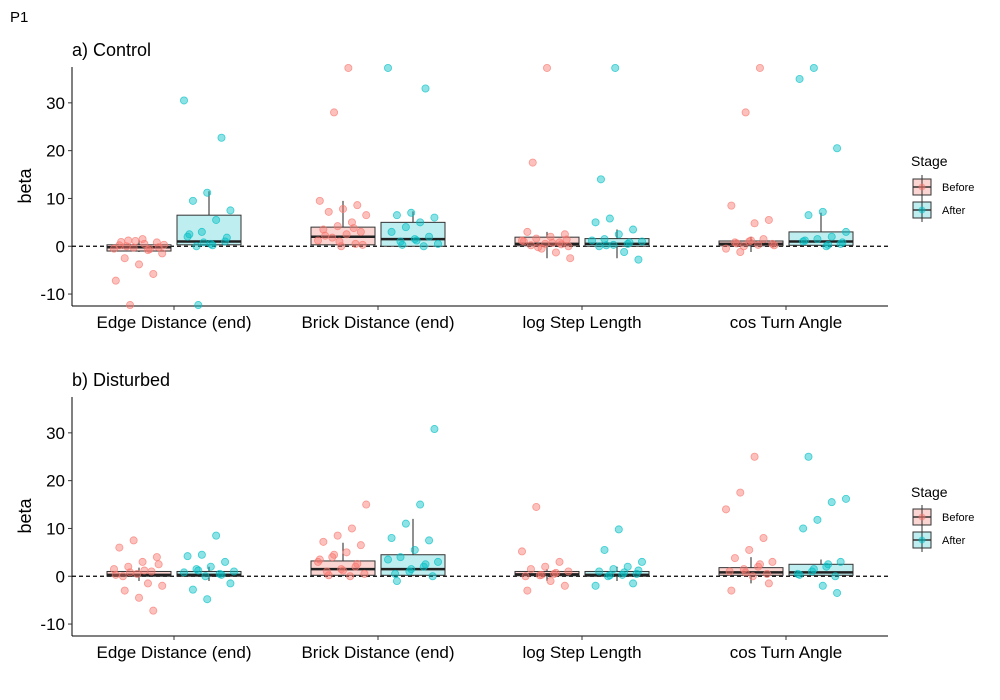 The width and height of the screenshot is (1000, 700). What do you see at coordinates (174, 322) in the screenshot?
I see `x-tick-label-a: Edge Distance (end)` at bounding box center [174, 322].